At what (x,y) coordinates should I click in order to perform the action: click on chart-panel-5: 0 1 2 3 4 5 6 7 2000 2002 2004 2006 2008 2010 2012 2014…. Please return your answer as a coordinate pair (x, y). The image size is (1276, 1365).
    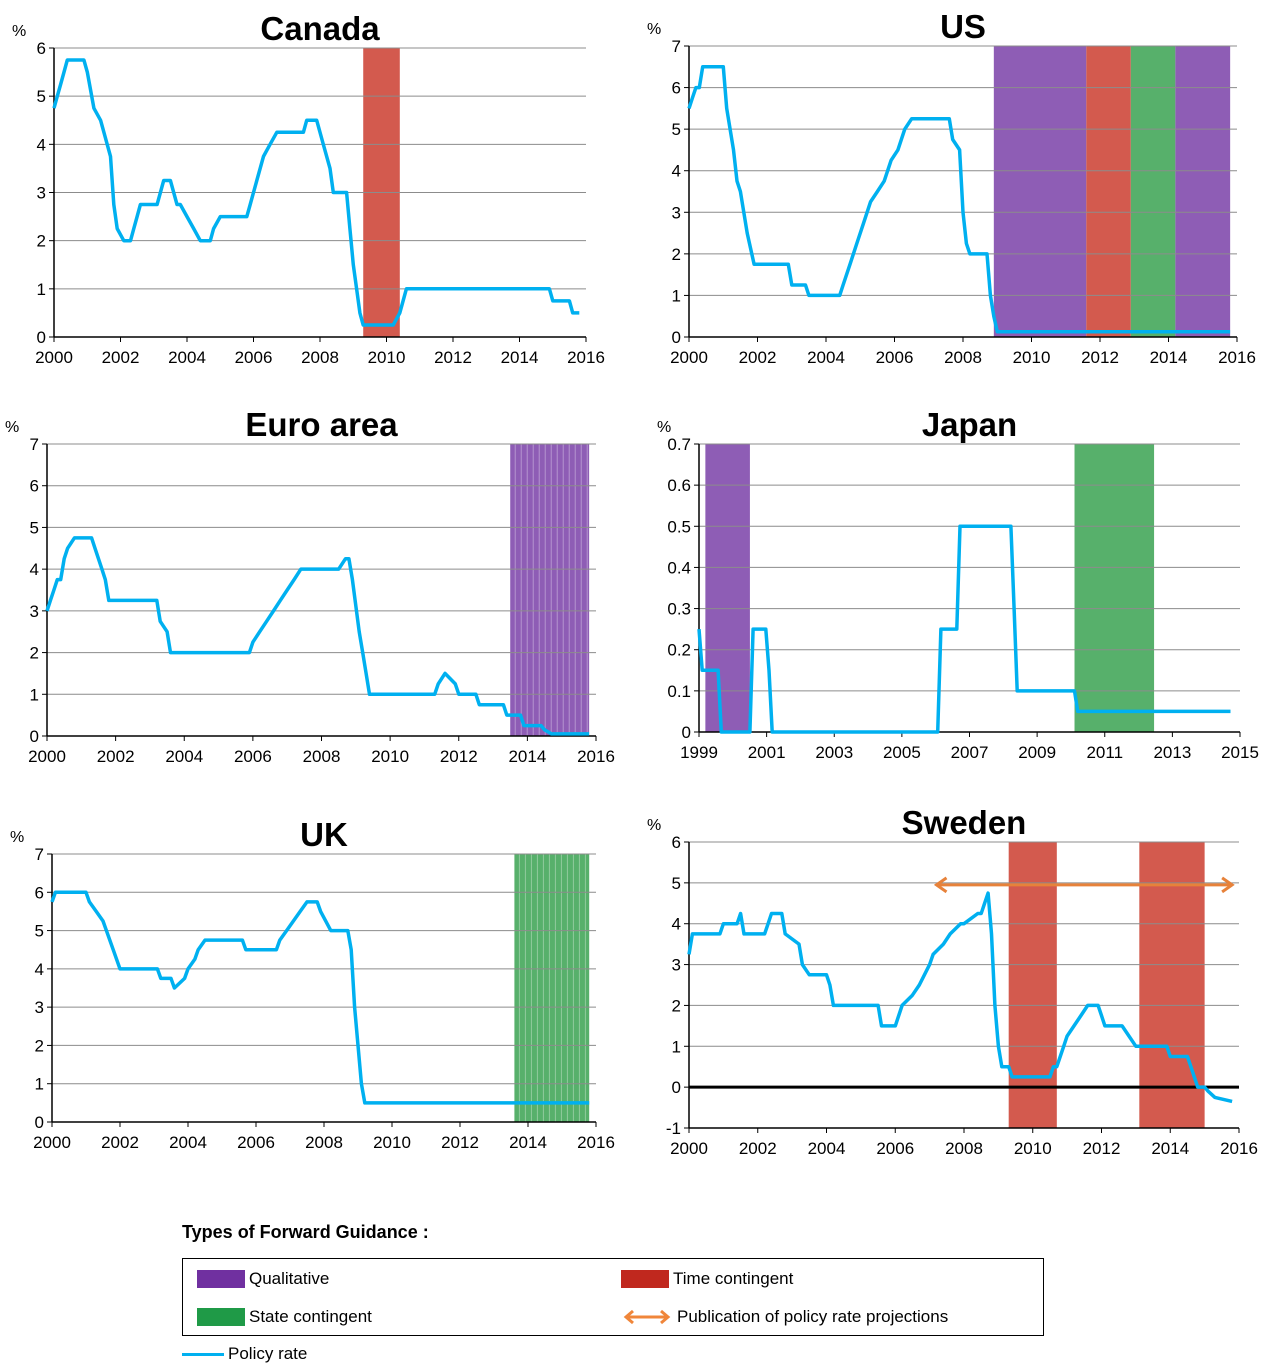
    Looking at the image, I should click on (312, 984).